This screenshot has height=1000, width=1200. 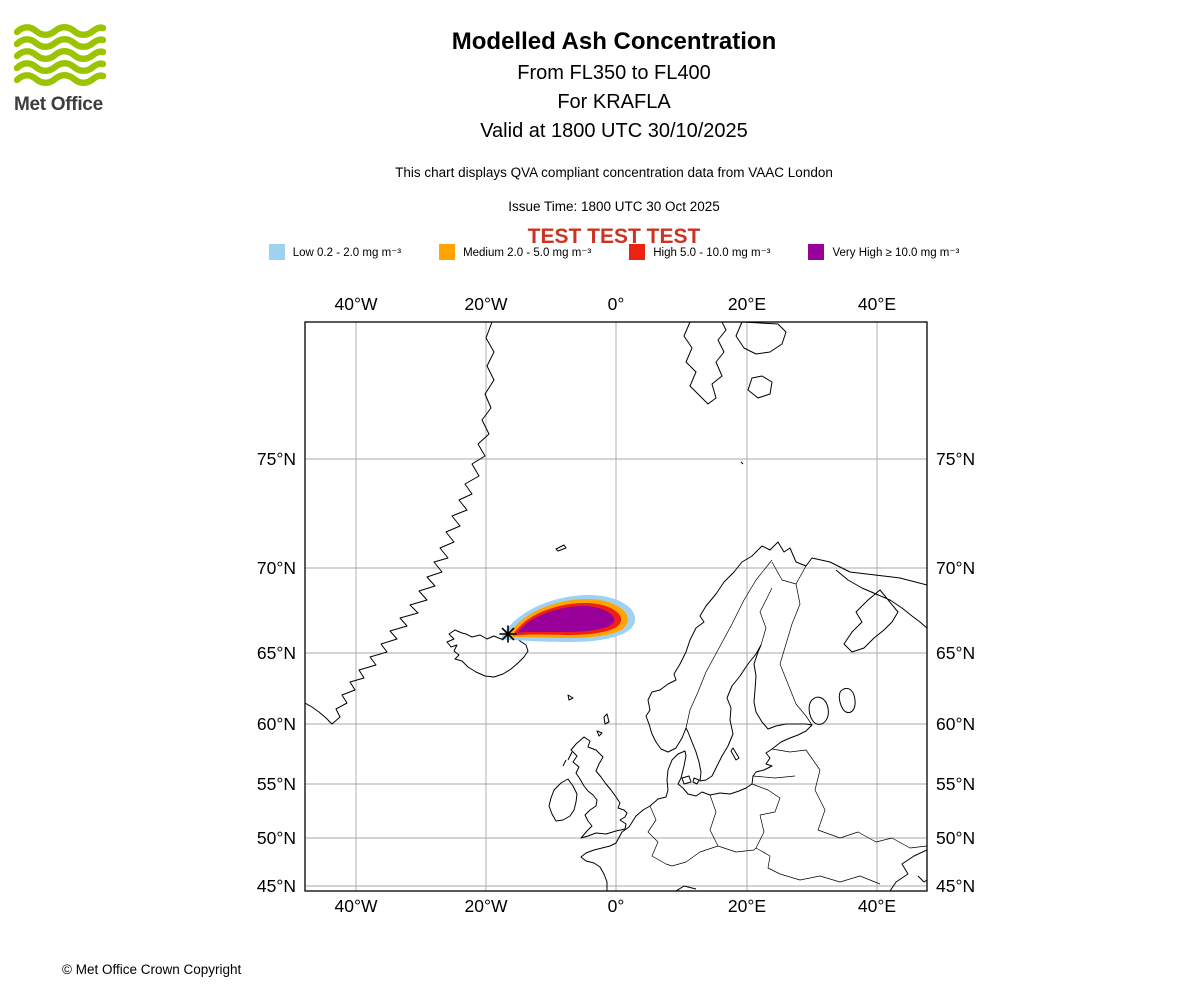 I want to click on legend-swatch-very-high, so click(x=816, y=252).